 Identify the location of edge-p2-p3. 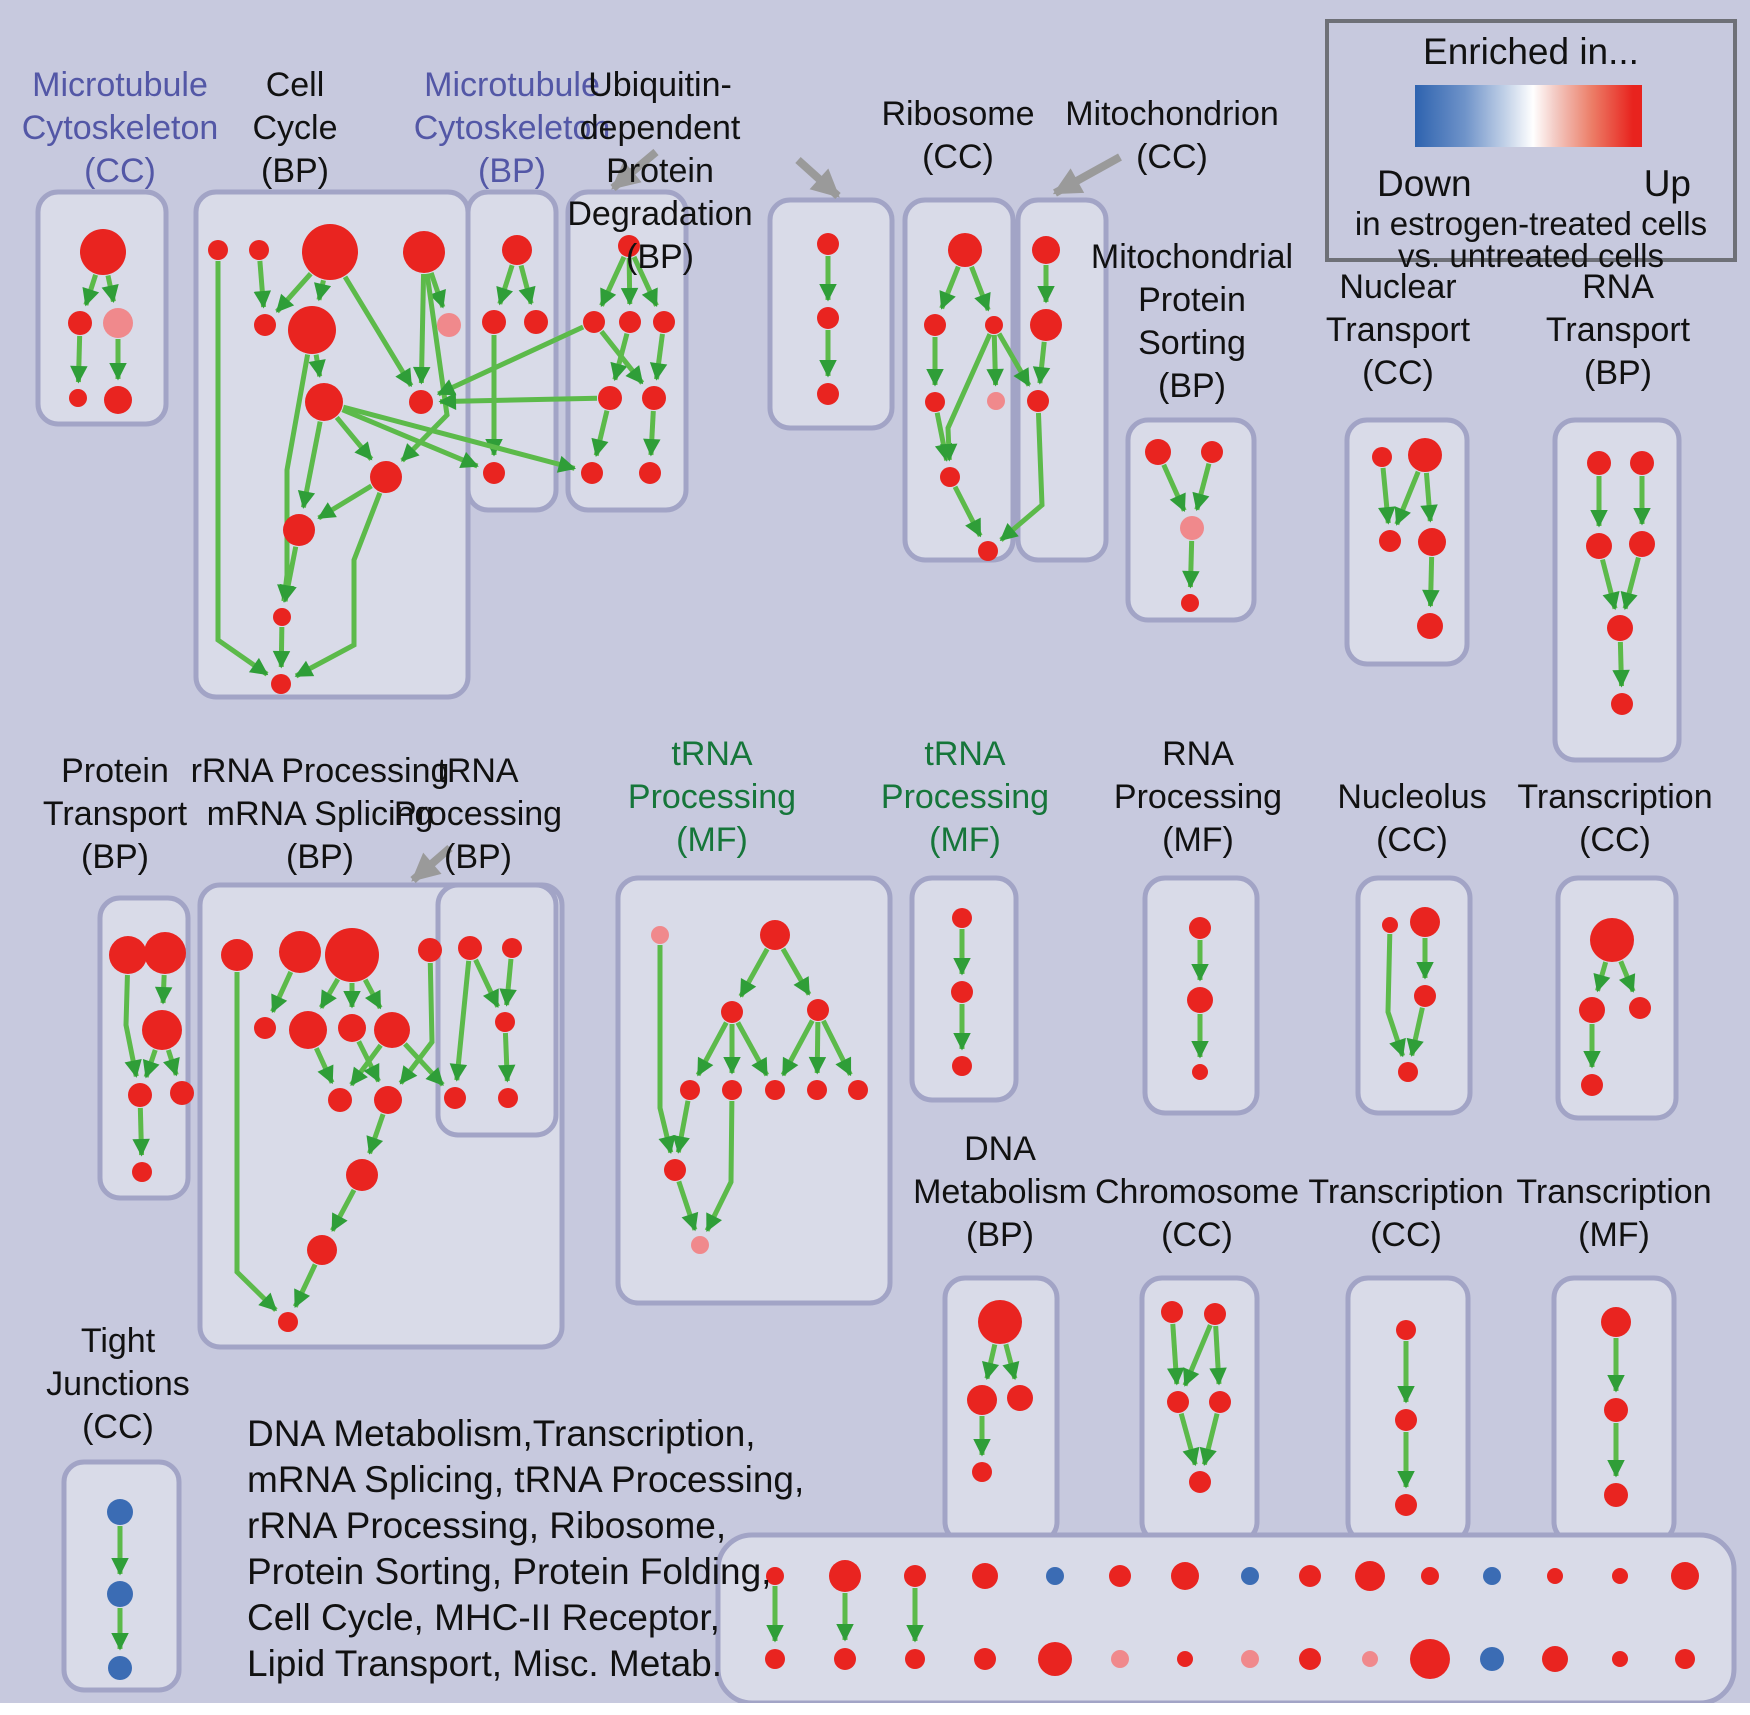
(163, 989).